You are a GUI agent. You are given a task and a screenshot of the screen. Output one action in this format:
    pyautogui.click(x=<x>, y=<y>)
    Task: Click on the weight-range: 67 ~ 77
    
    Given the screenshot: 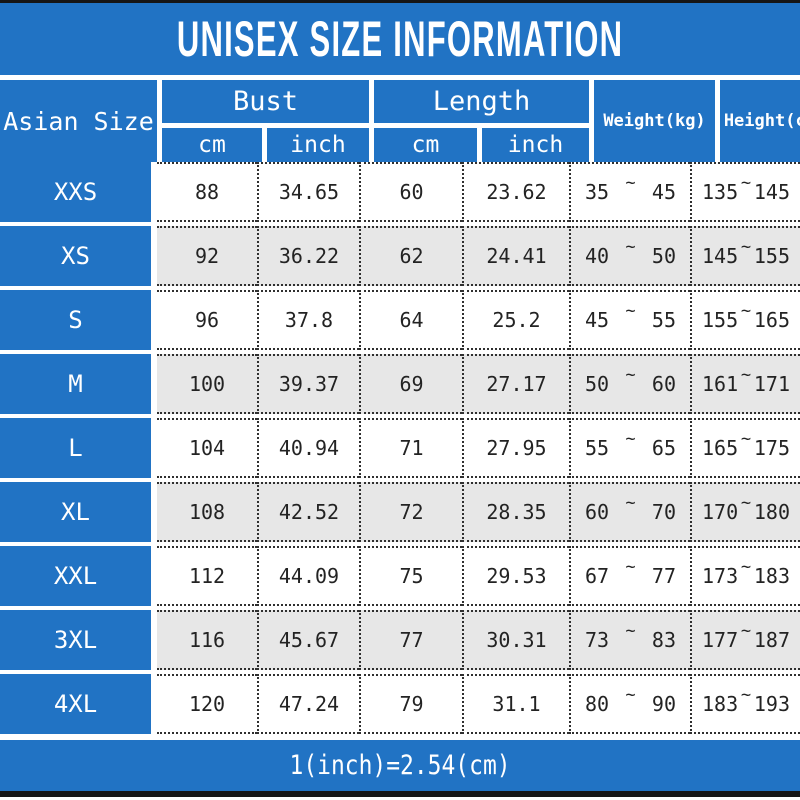 What is the action you would take?
    pyautogui.click(x=629, y=576)
    